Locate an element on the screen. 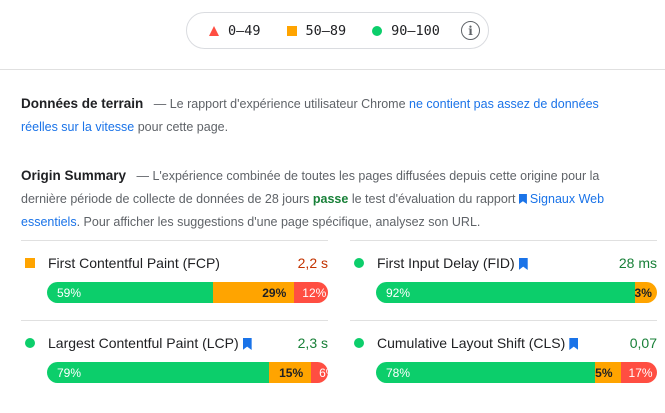  info-icon: i is located at coordinates (470, 30).